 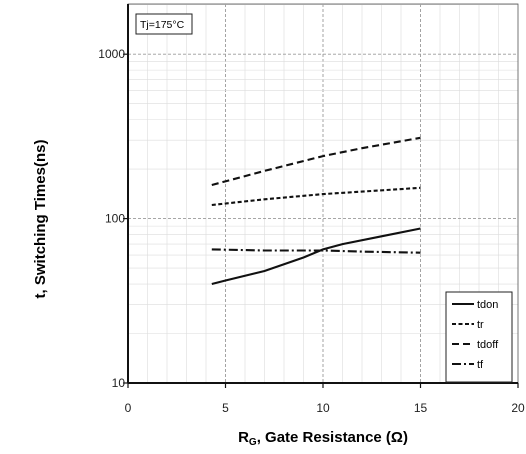 What do you see at coordinates (421, 408) in the screenshot?
I see `x-tick-label: 15` at bounding box center [421, 408].